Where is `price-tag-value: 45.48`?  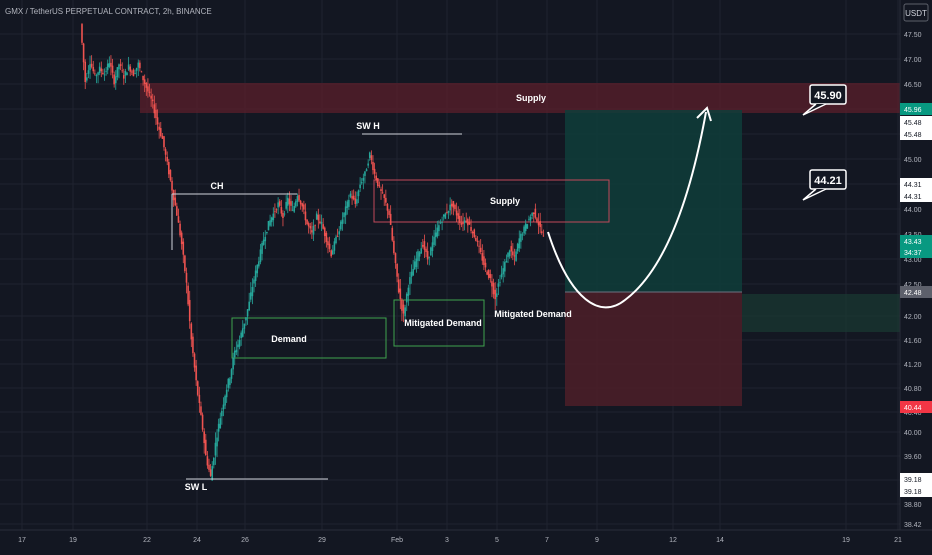
price-tag-value: 45.48 is located at coordinates (913, 135).